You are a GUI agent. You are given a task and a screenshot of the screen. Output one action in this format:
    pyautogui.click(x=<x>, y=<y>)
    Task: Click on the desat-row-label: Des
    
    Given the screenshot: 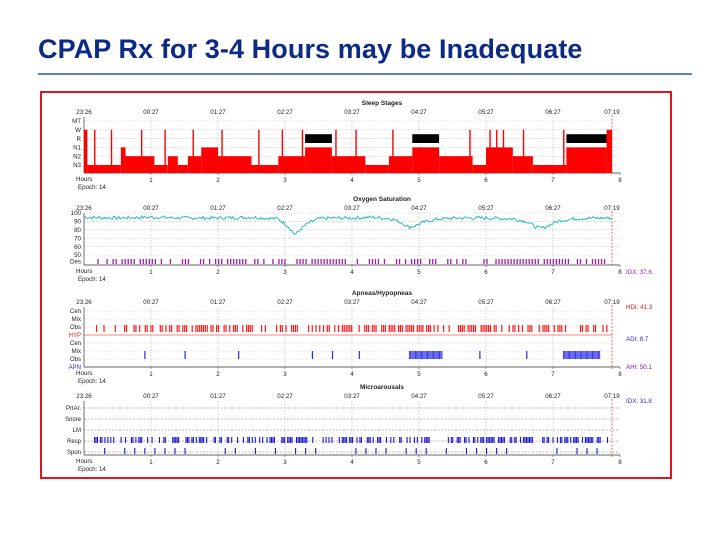 What is the action you would take?
    pyautogui.click(x=75, y=262)
    